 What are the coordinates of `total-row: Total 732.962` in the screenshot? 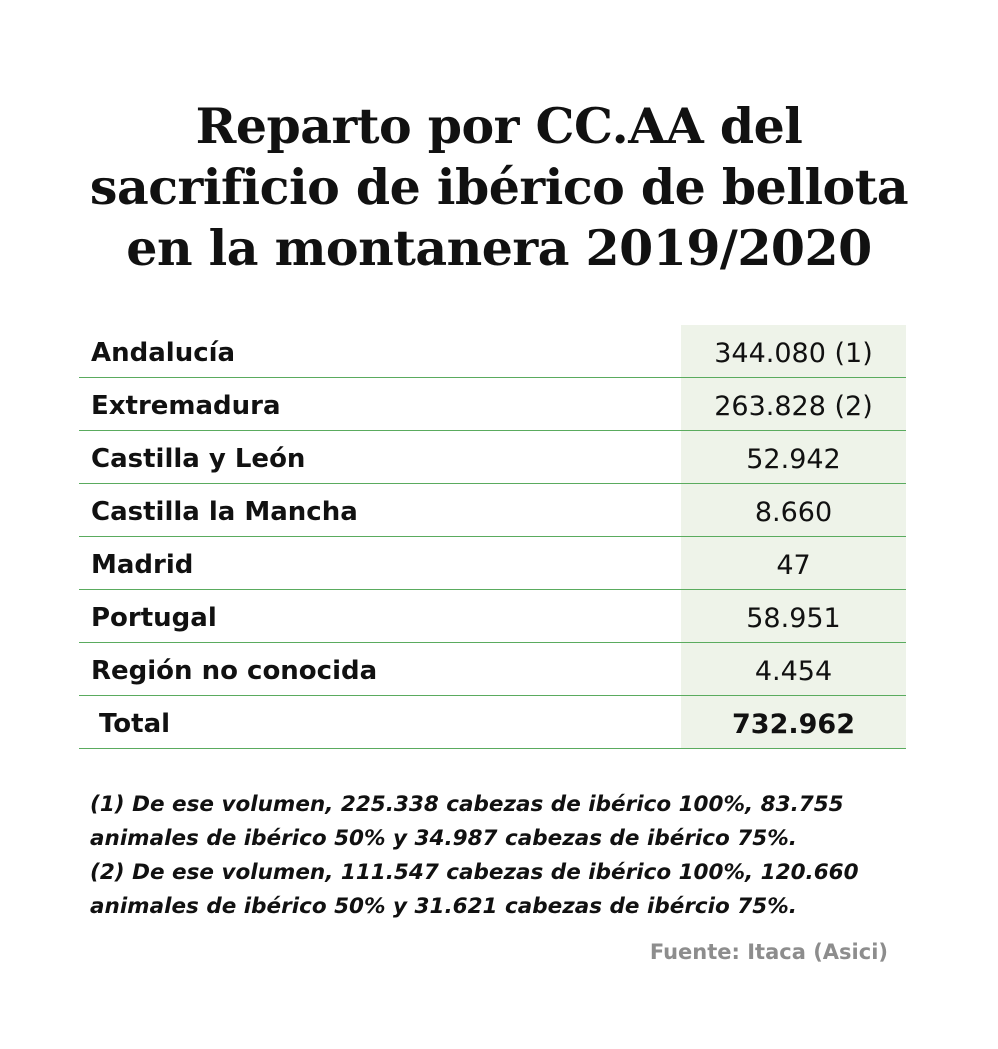 It's located at (492, 722).